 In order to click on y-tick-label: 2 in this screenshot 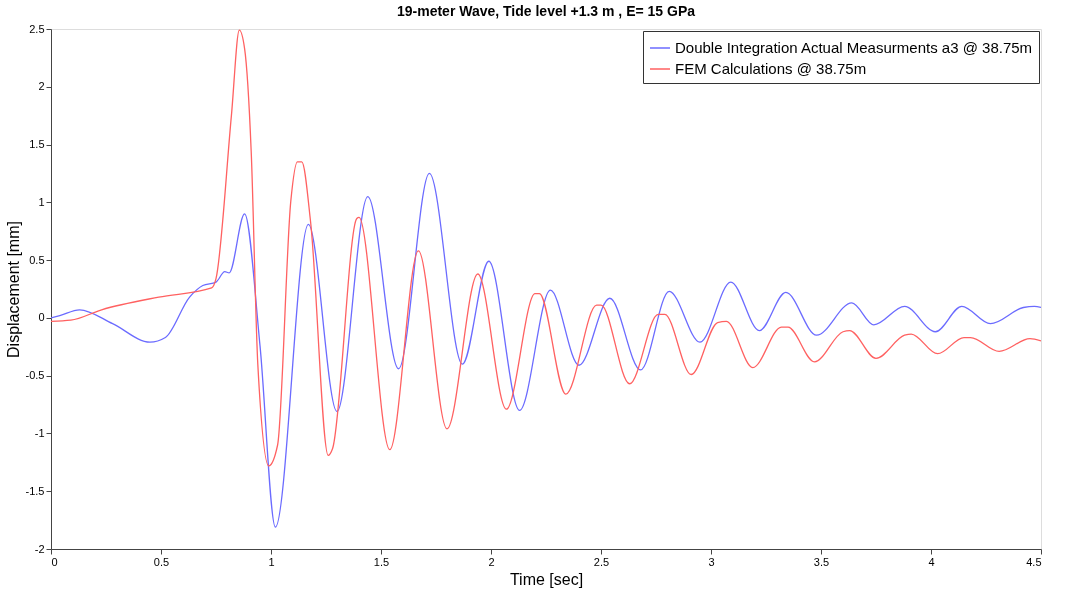, I will do `click(41, 86)`.